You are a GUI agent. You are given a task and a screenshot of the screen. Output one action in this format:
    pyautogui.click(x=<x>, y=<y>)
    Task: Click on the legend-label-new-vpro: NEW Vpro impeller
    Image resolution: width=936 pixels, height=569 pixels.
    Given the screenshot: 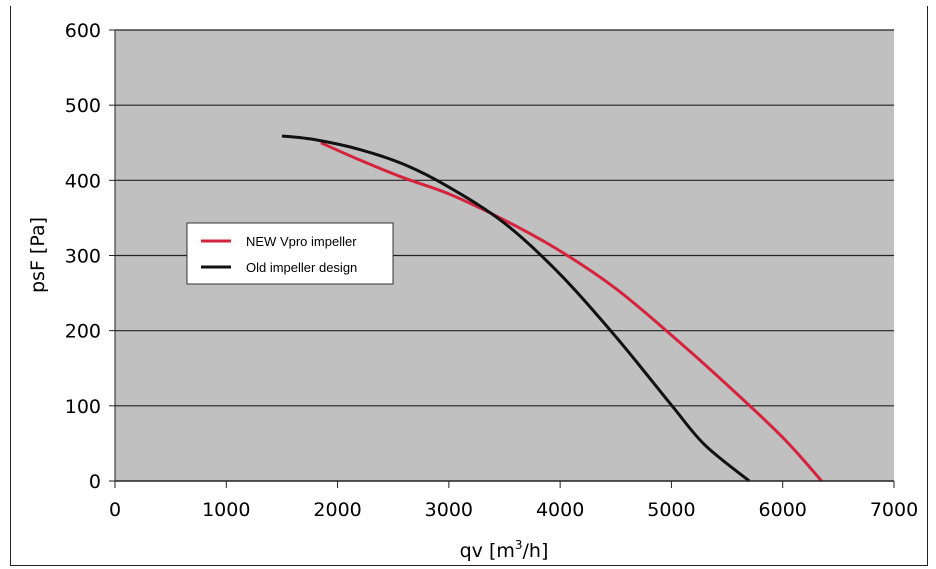 What is the action you would take?
    pyautogui.click(x=301, y=241)
    